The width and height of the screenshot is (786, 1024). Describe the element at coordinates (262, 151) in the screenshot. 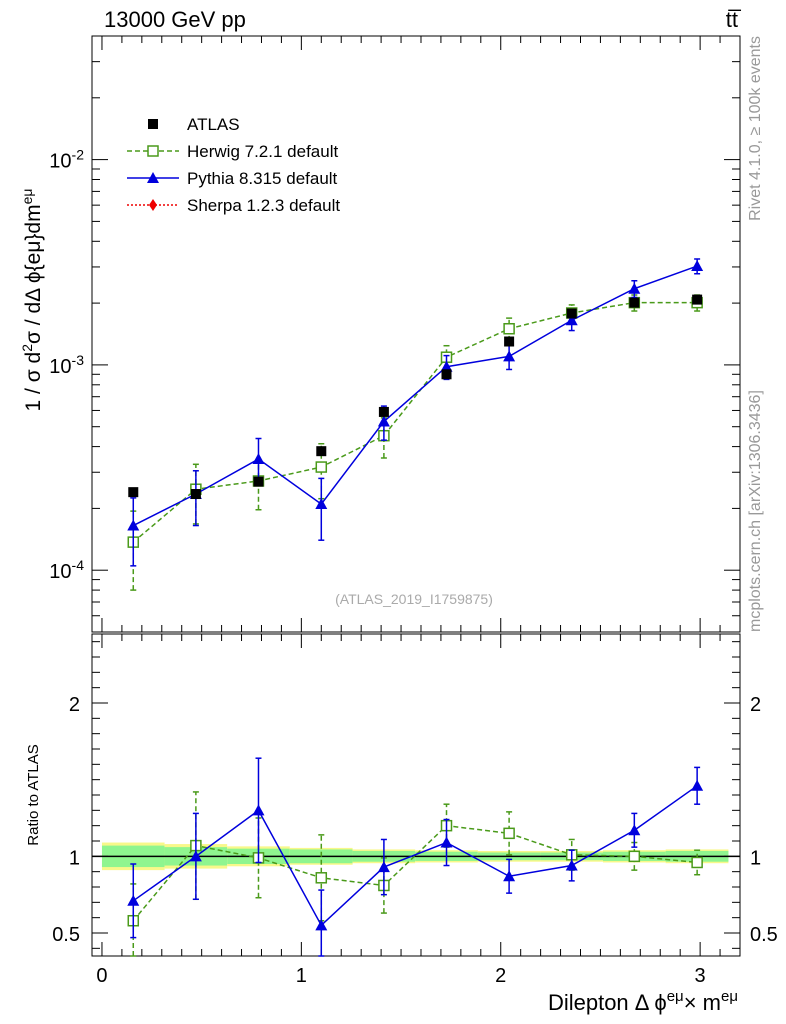

I see `legend-label: Herwig 7.2.1 default` at that location.